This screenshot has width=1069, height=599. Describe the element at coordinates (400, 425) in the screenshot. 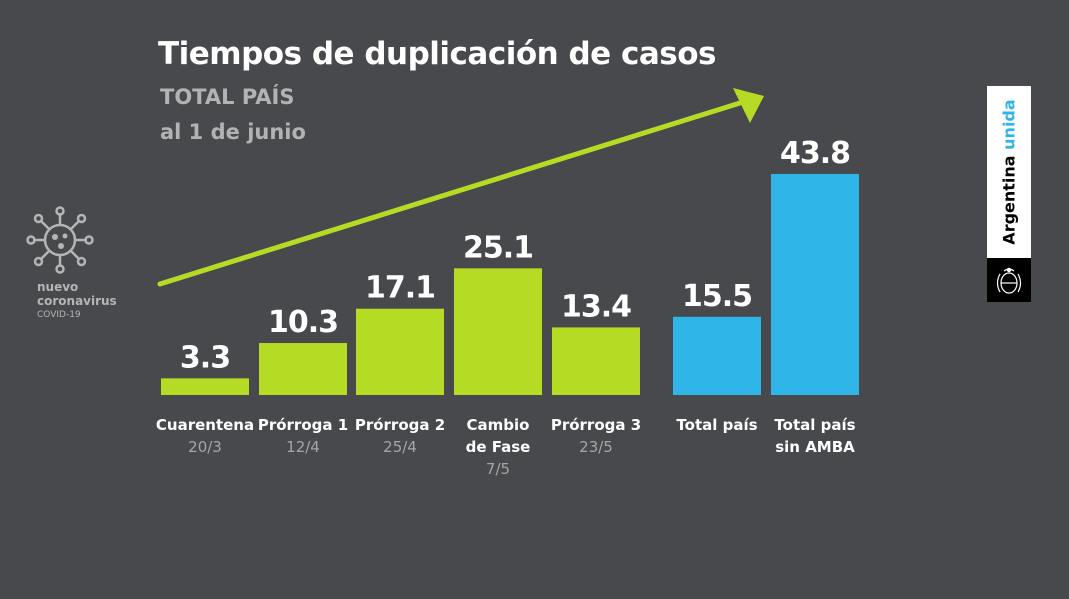

I see `category-label: Prórroga 2` at that location.